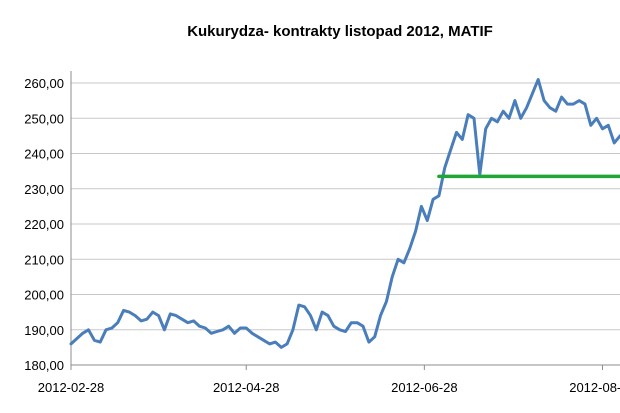 This screenshot has height=413, width=620. Describe the element at coordinates (44, 189) in the screenshot. I see `y-tick-label: 230,00` at that location.